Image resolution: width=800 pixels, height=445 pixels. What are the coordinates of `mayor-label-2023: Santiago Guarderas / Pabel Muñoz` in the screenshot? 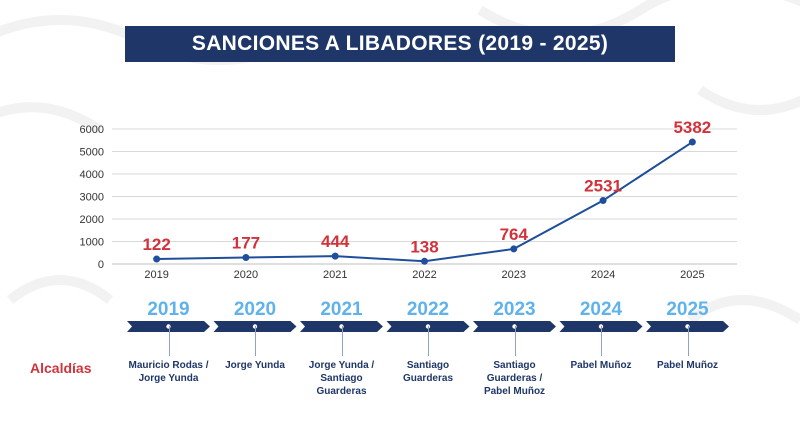 It's located at (515, 378).